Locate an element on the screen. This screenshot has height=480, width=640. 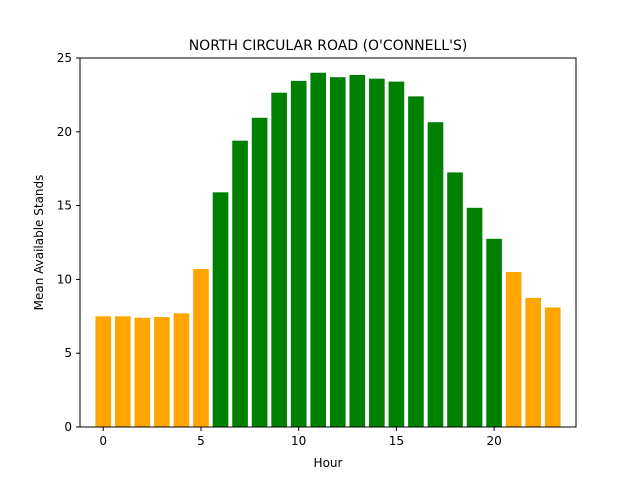
x-tick-label-0: 0 is located at coordinates (103, 441).